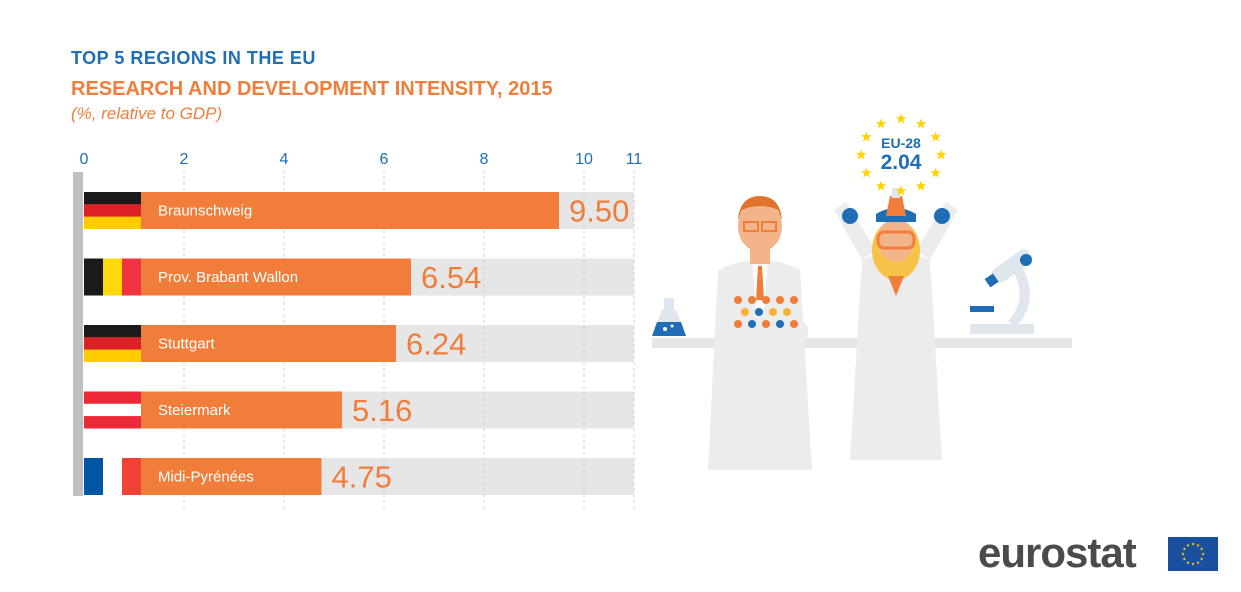 The height and width of the screenshot is (592, 1241). What do you see at coordinates (896, 324) in the screenshot?
I see `female-scientist-icon` at bounding box center [896, 324].